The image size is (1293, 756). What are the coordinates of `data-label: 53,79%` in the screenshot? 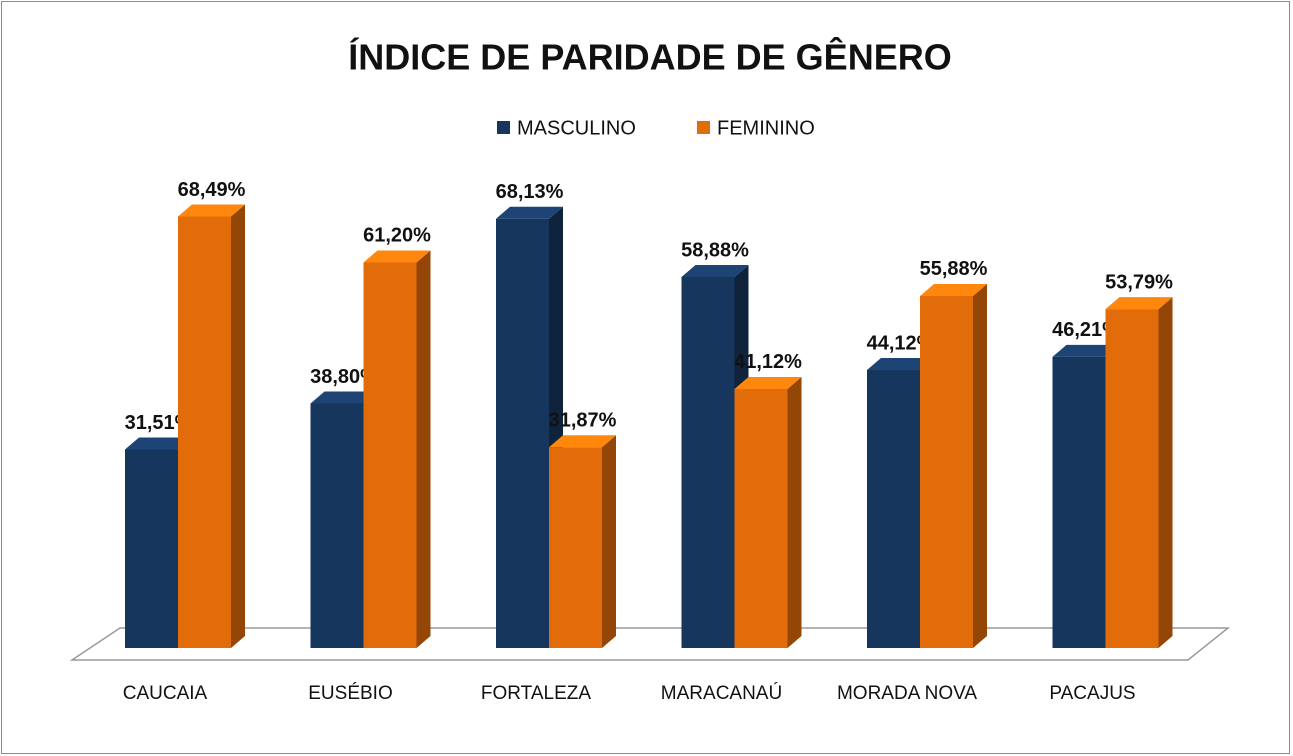 It's located at (1139, 282).